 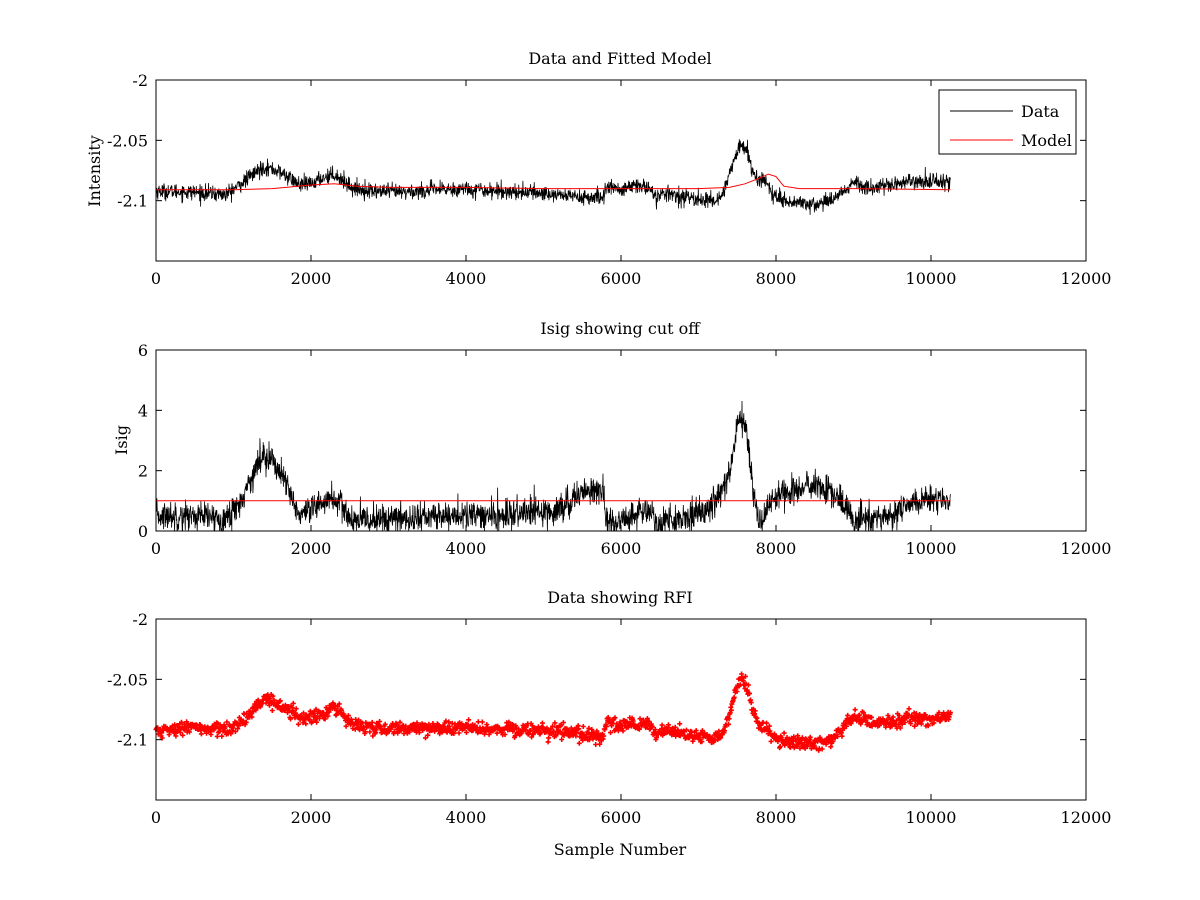 What do you see at coordinates (121, 440) in the screenshot?
I see `y-axis-label: Isig` at bounding box center [121, 440].